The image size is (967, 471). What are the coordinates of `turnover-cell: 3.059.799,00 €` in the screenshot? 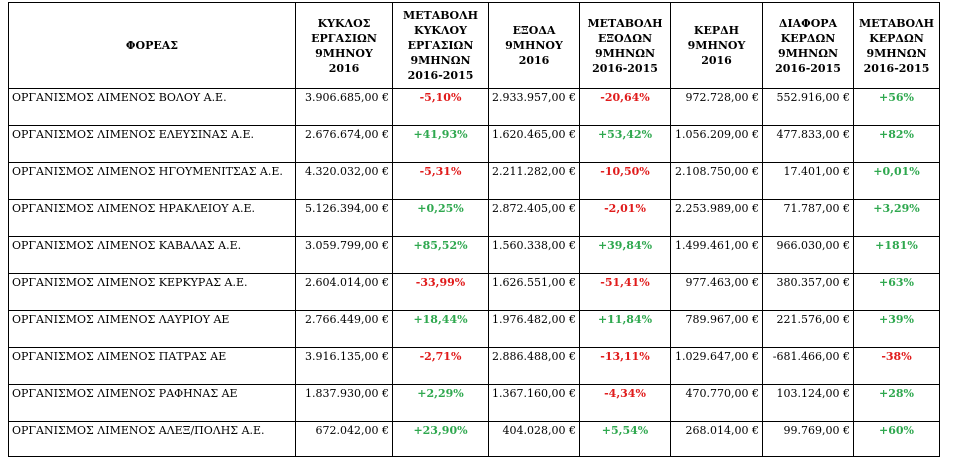 It's located at (344, 255).